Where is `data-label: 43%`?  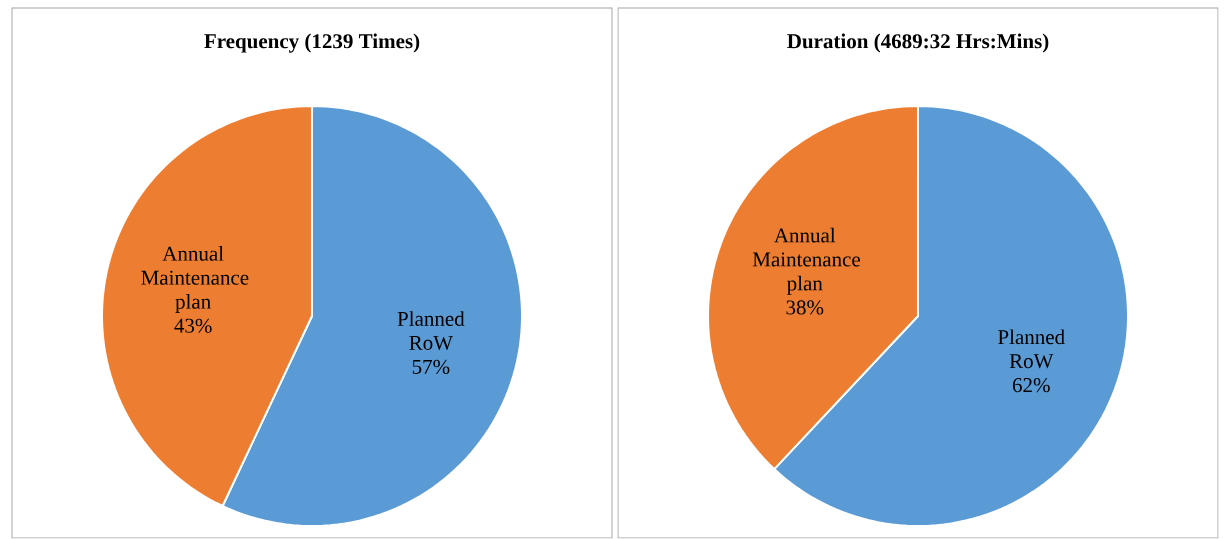 data-label: 43% is located at coordinates (193, 326).